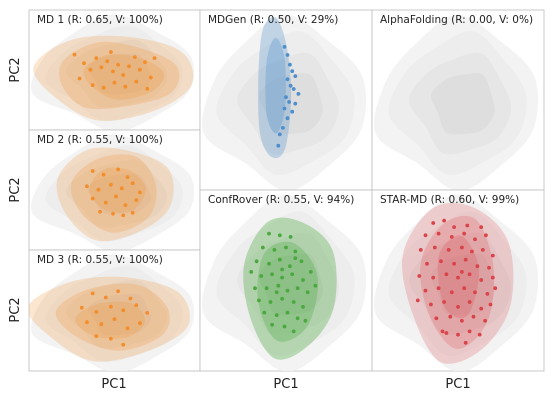  Describe the element at coordinates (285, 384) in the screenshot. I see `xlabel-col2: PC1` at that location.